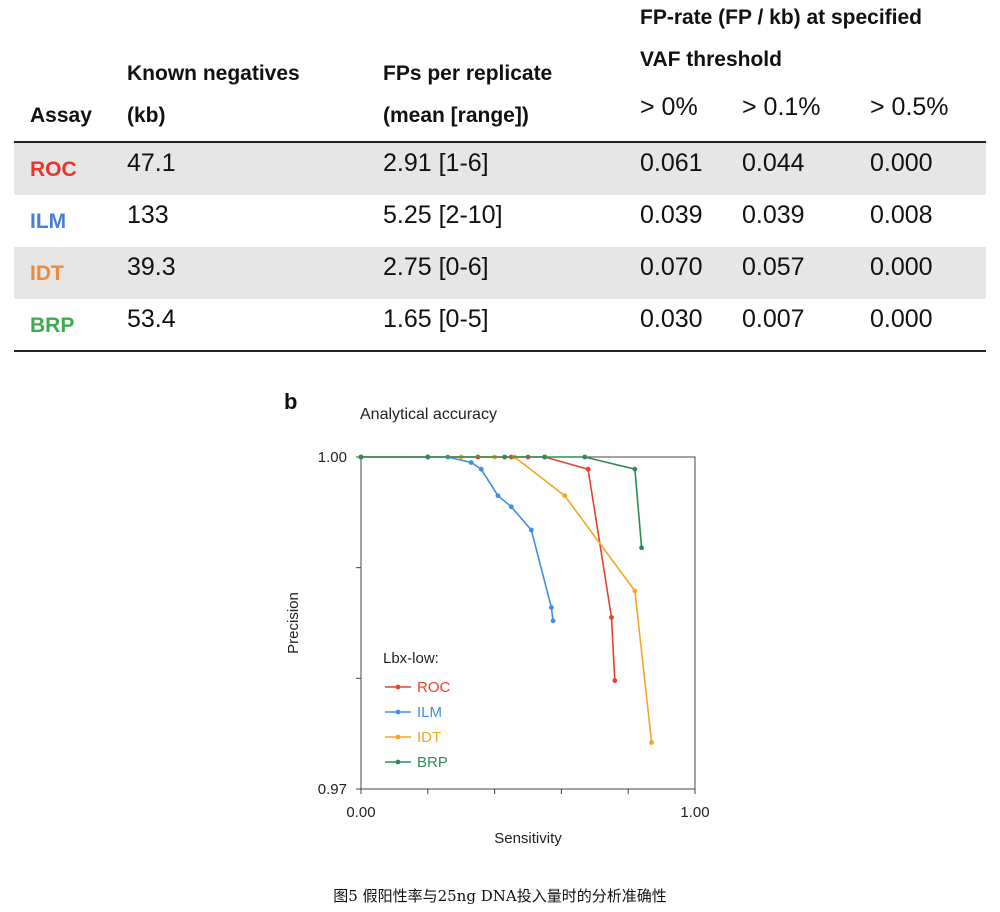 This screenshot has height=912, width=1000. Describe the element at coordinates (528, 838) in the screenshot. I see `x-axis-label: Sensitivity` at that location.